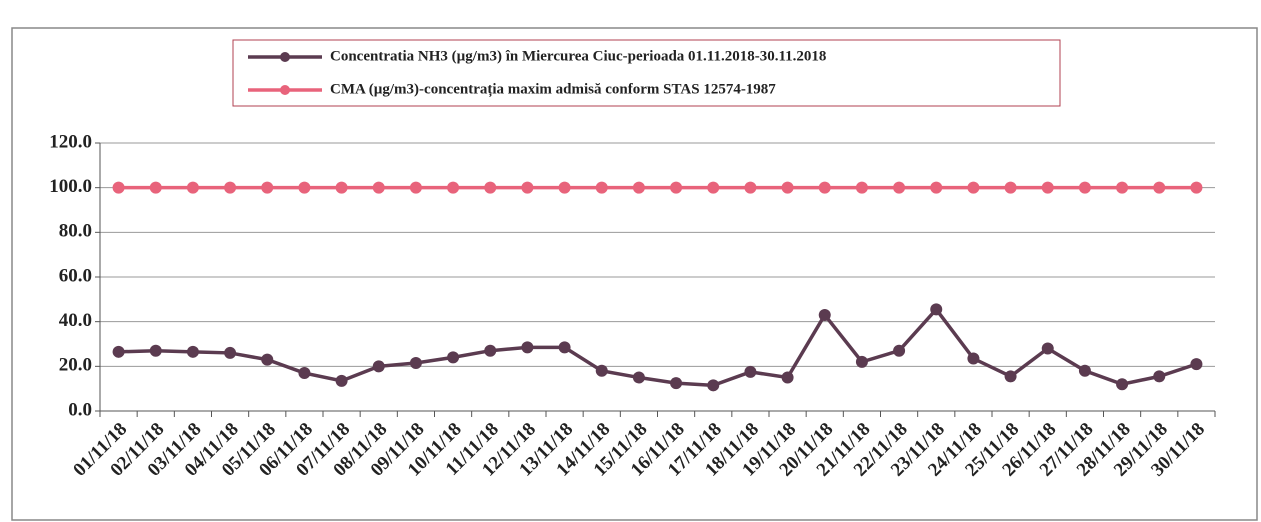  Describe the element at coordinates (75, 320) in the screenshot. I see `y-tick-label: 40.0` at that location.